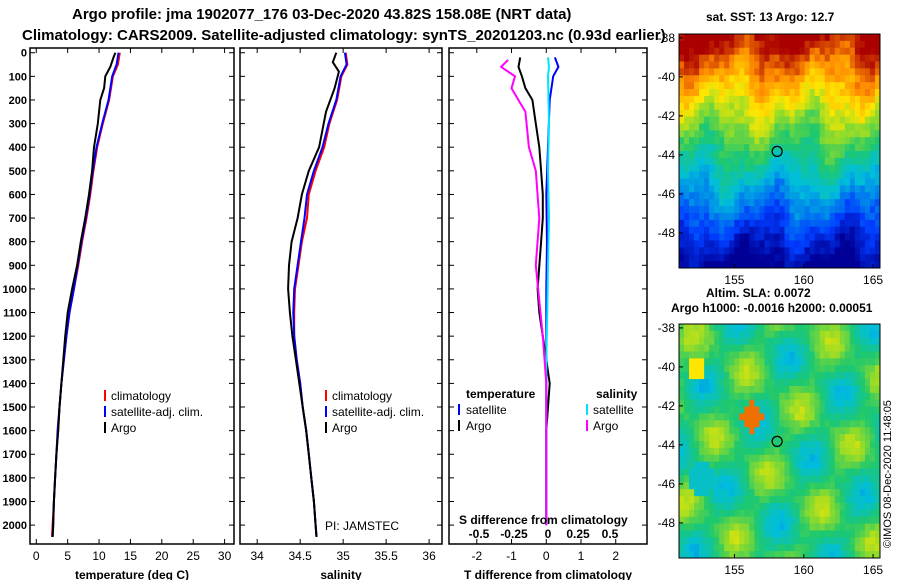 This screenshot has height=580, width=900. I want to click on depth-tick-label: 1400, so click(15, 384).